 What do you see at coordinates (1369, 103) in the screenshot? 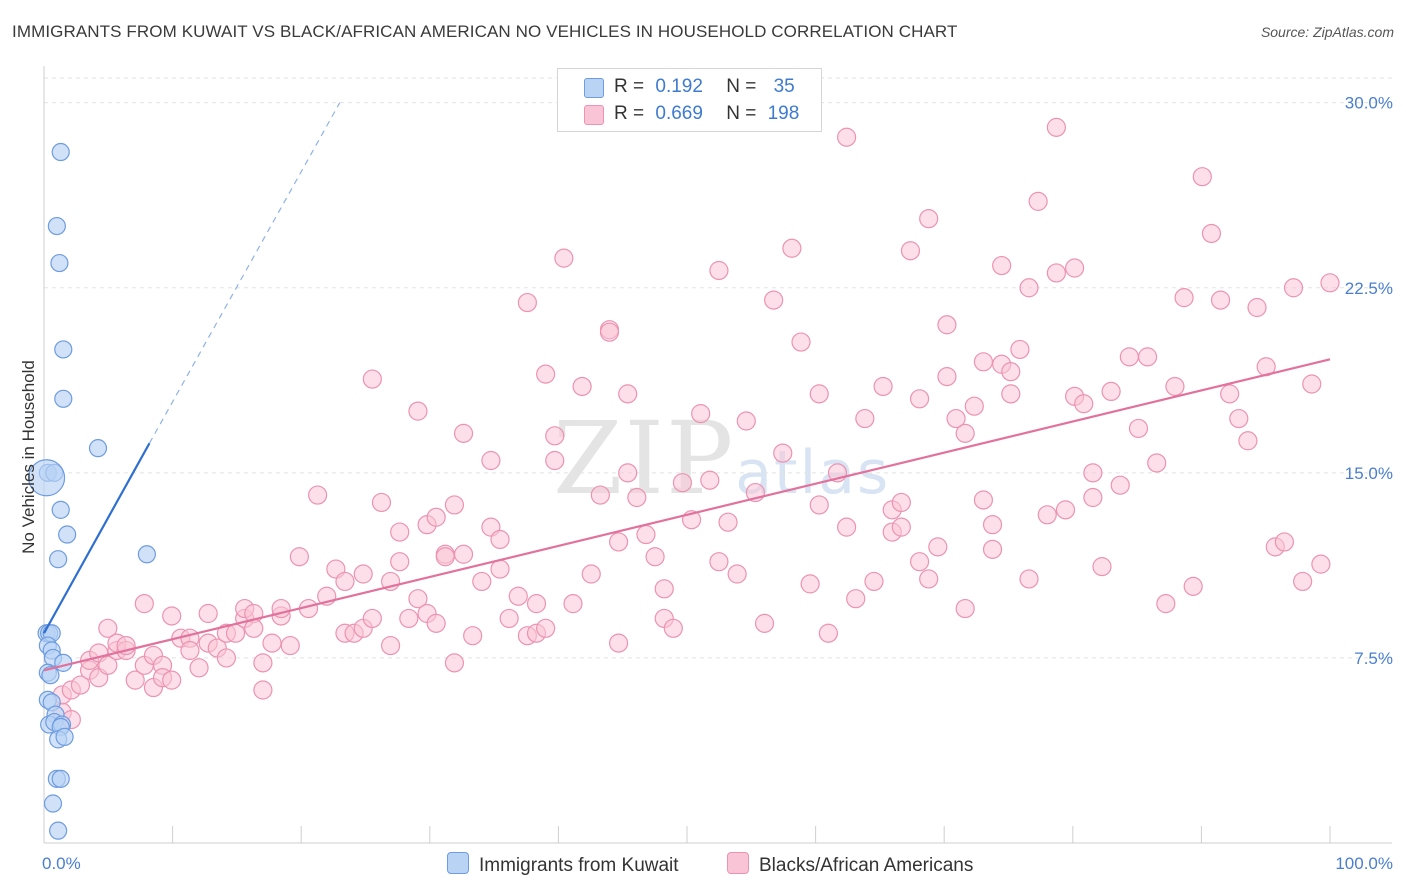
I see `y-tick-label: 30.0%` at bounding box center [1369, 103].